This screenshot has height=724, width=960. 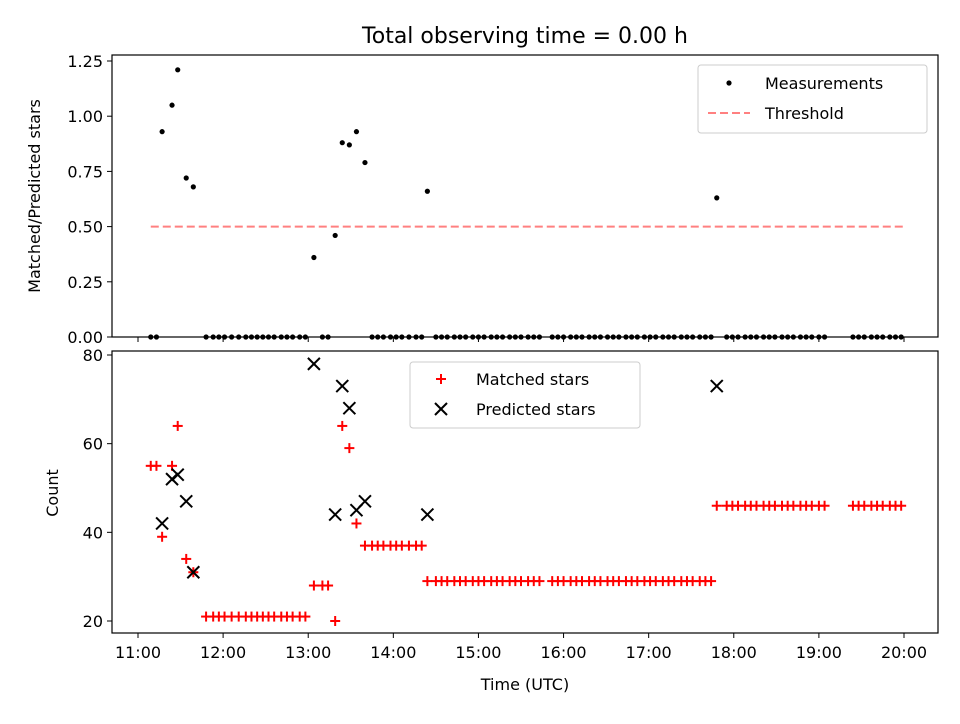 I want to click on x-tick-label: 20:00, so click(x=904, y=652).